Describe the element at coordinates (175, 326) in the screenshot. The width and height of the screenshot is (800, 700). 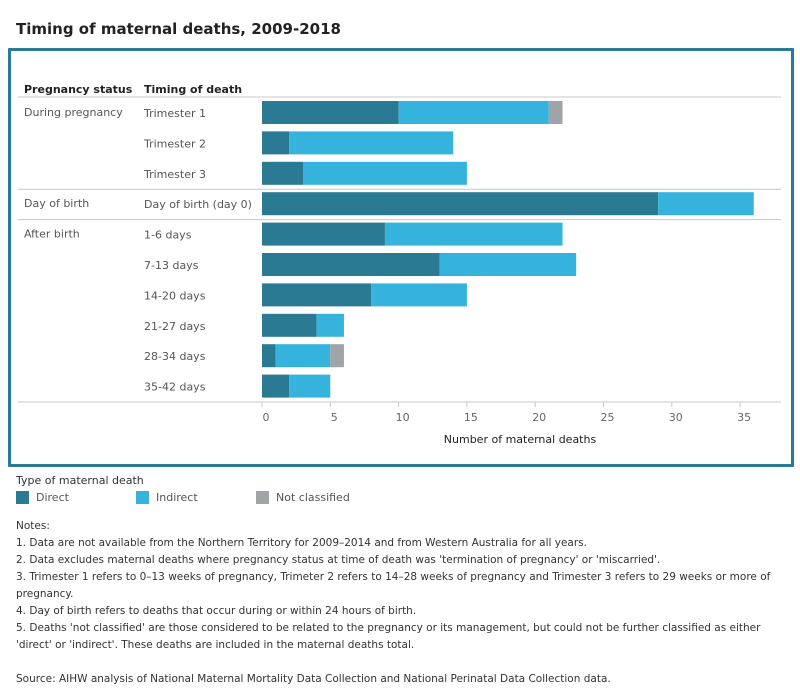
I see `category-label: 21-27 days` at that location.